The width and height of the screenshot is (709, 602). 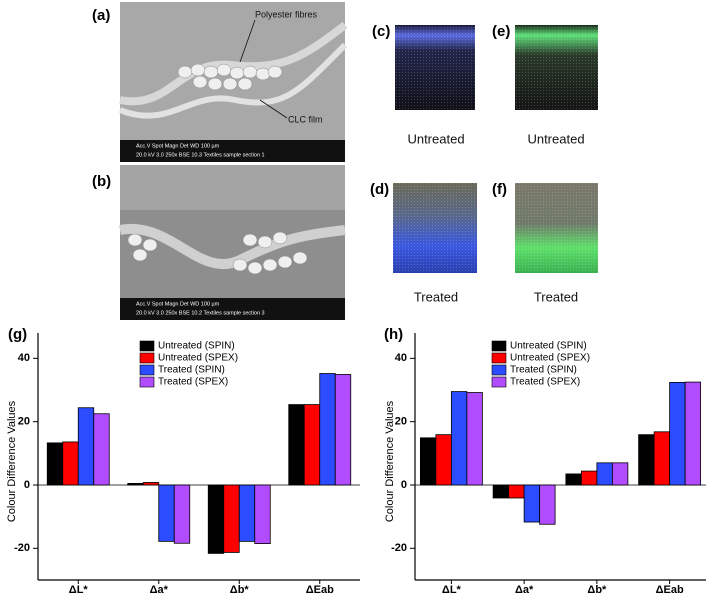 I want to click on fabric-photos, so click(x=495, y=149).